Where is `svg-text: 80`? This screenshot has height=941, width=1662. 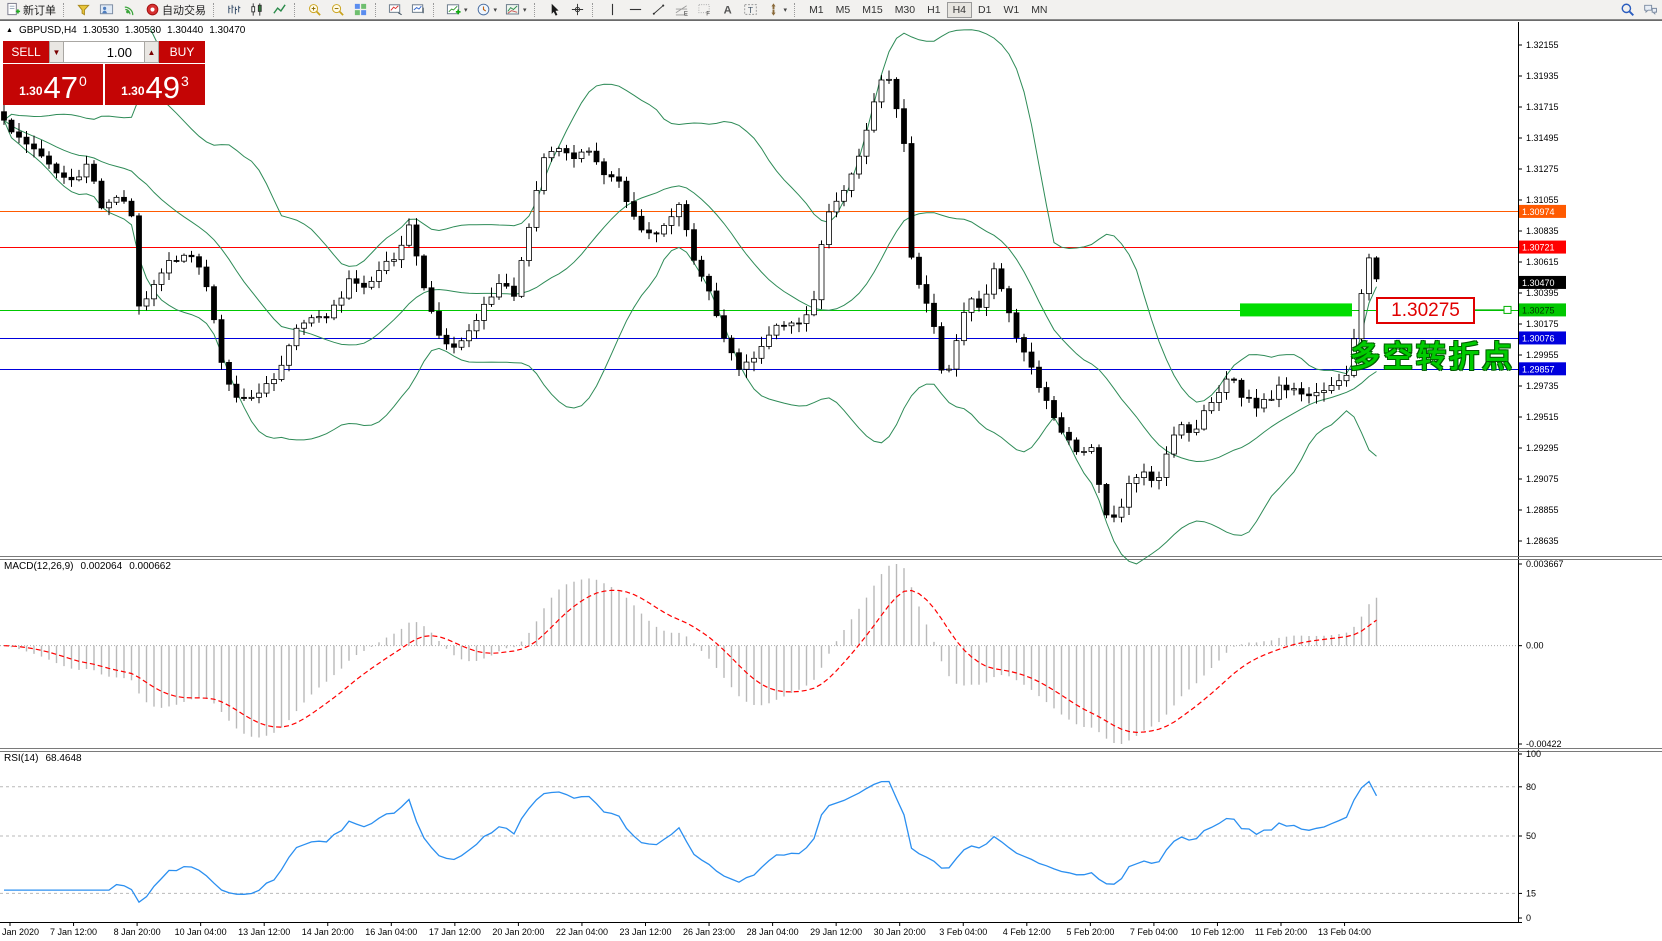
svg-text: 80 is located at coordinates (1531, 787).